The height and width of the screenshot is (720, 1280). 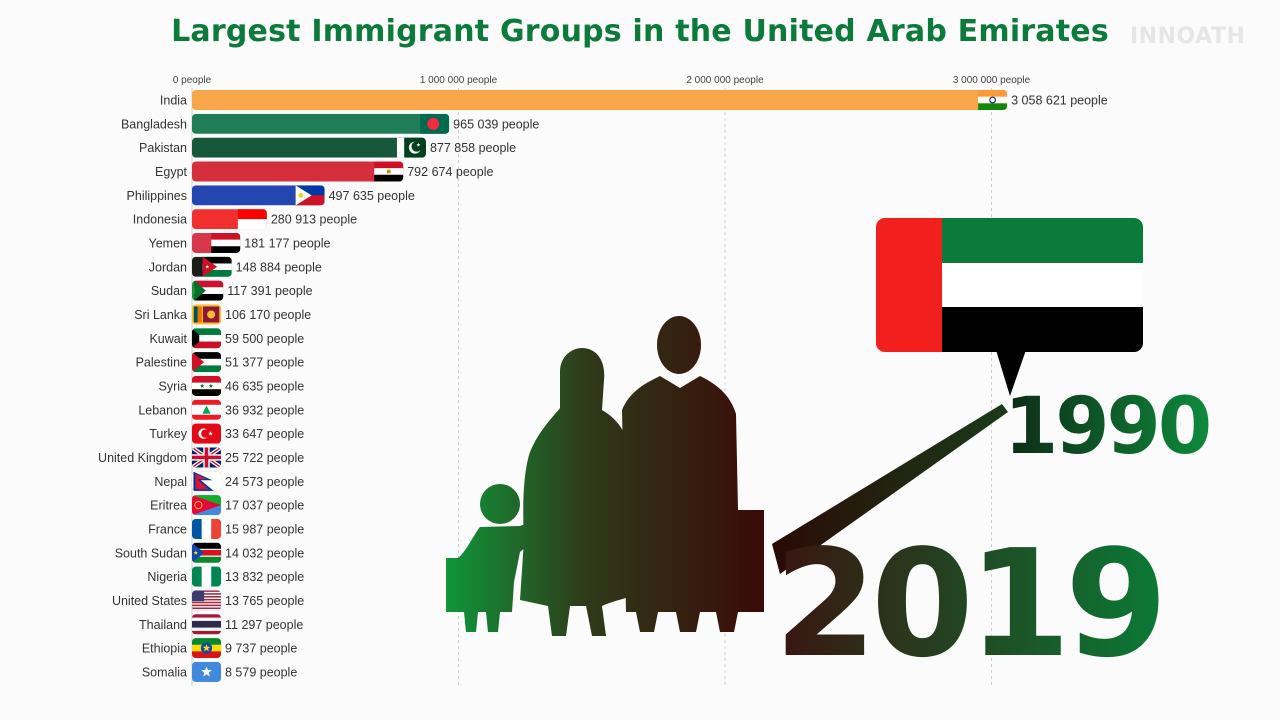 I want to click on category-label: Eritrea, so click(x=168, y=506).